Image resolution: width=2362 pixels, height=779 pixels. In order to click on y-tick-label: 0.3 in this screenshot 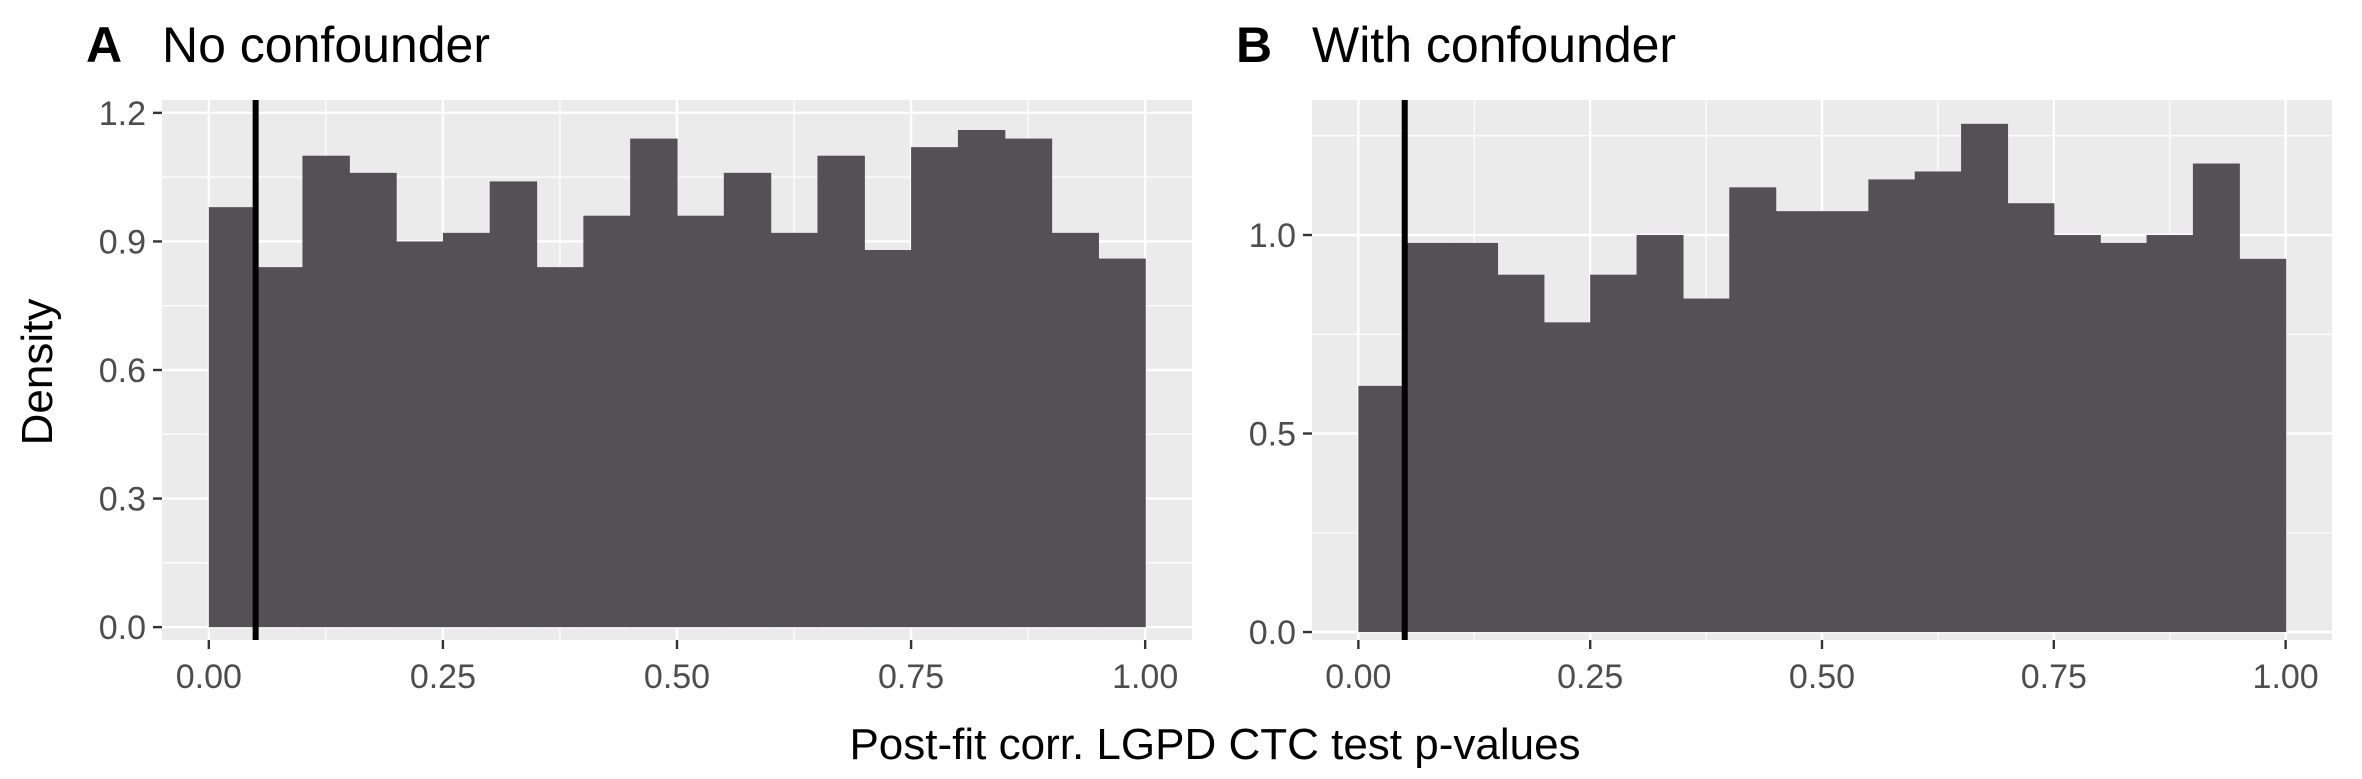, I will do `click(122, 500)`.